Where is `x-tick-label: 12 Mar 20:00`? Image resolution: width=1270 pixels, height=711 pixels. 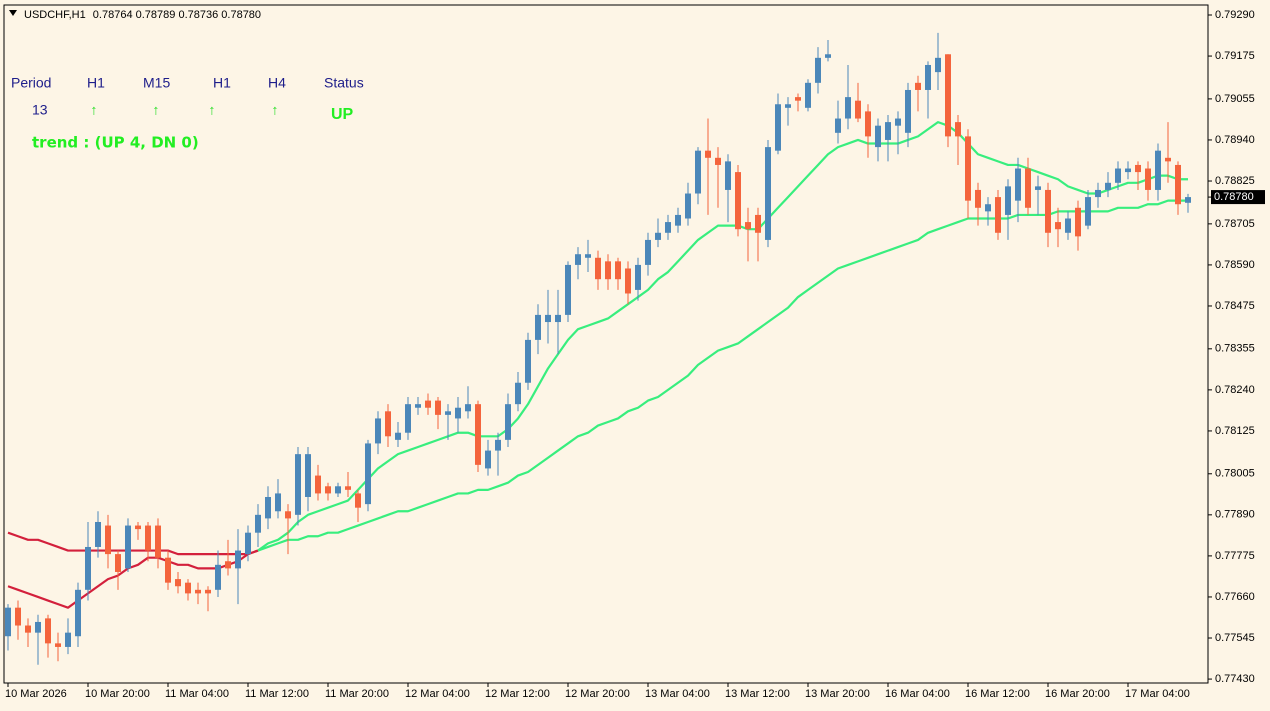
x-tick-label: 12 Mar 20:00 is located at coordinates (597, 694).